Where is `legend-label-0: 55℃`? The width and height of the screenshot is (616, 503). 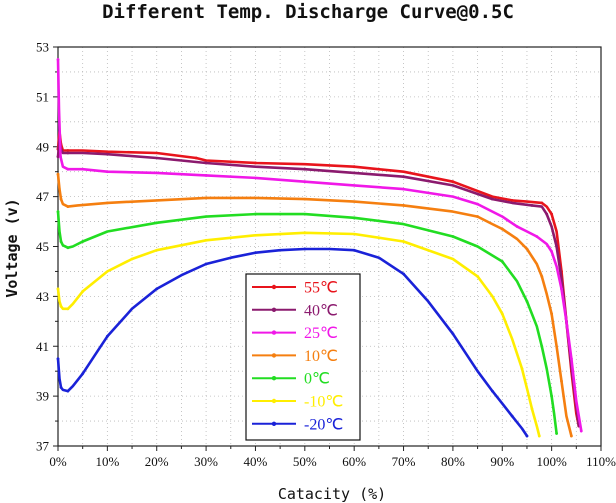
legend-label-0: 55℃ is located at coordinates (321, 288).